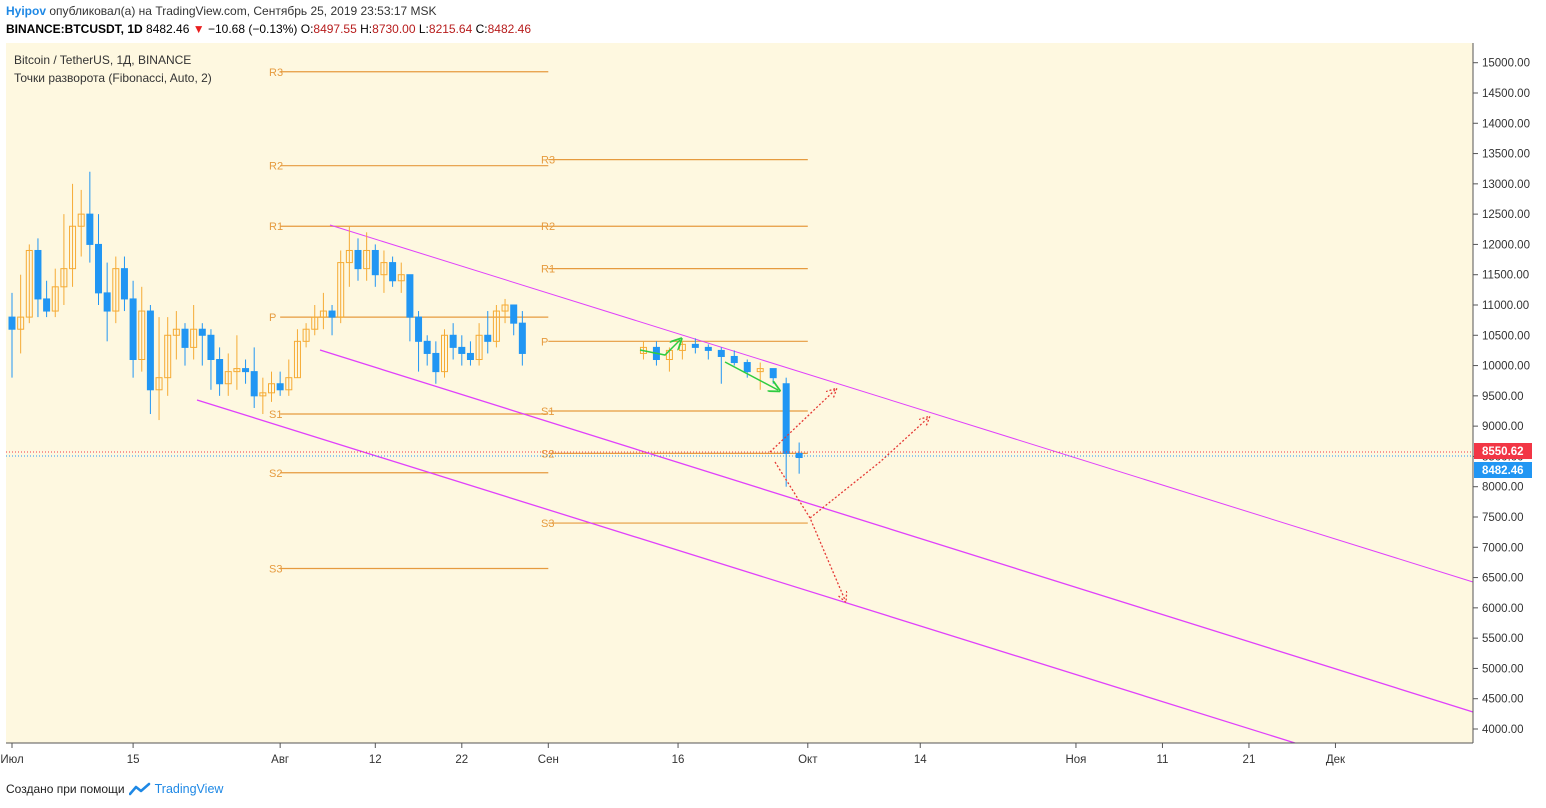 This screenshot has width=1546, height=808. What do you see at coordinates (1075, 760) in the screenshot?
I see `x-tick-label: Ноя` at bounding box center [1075, 760].